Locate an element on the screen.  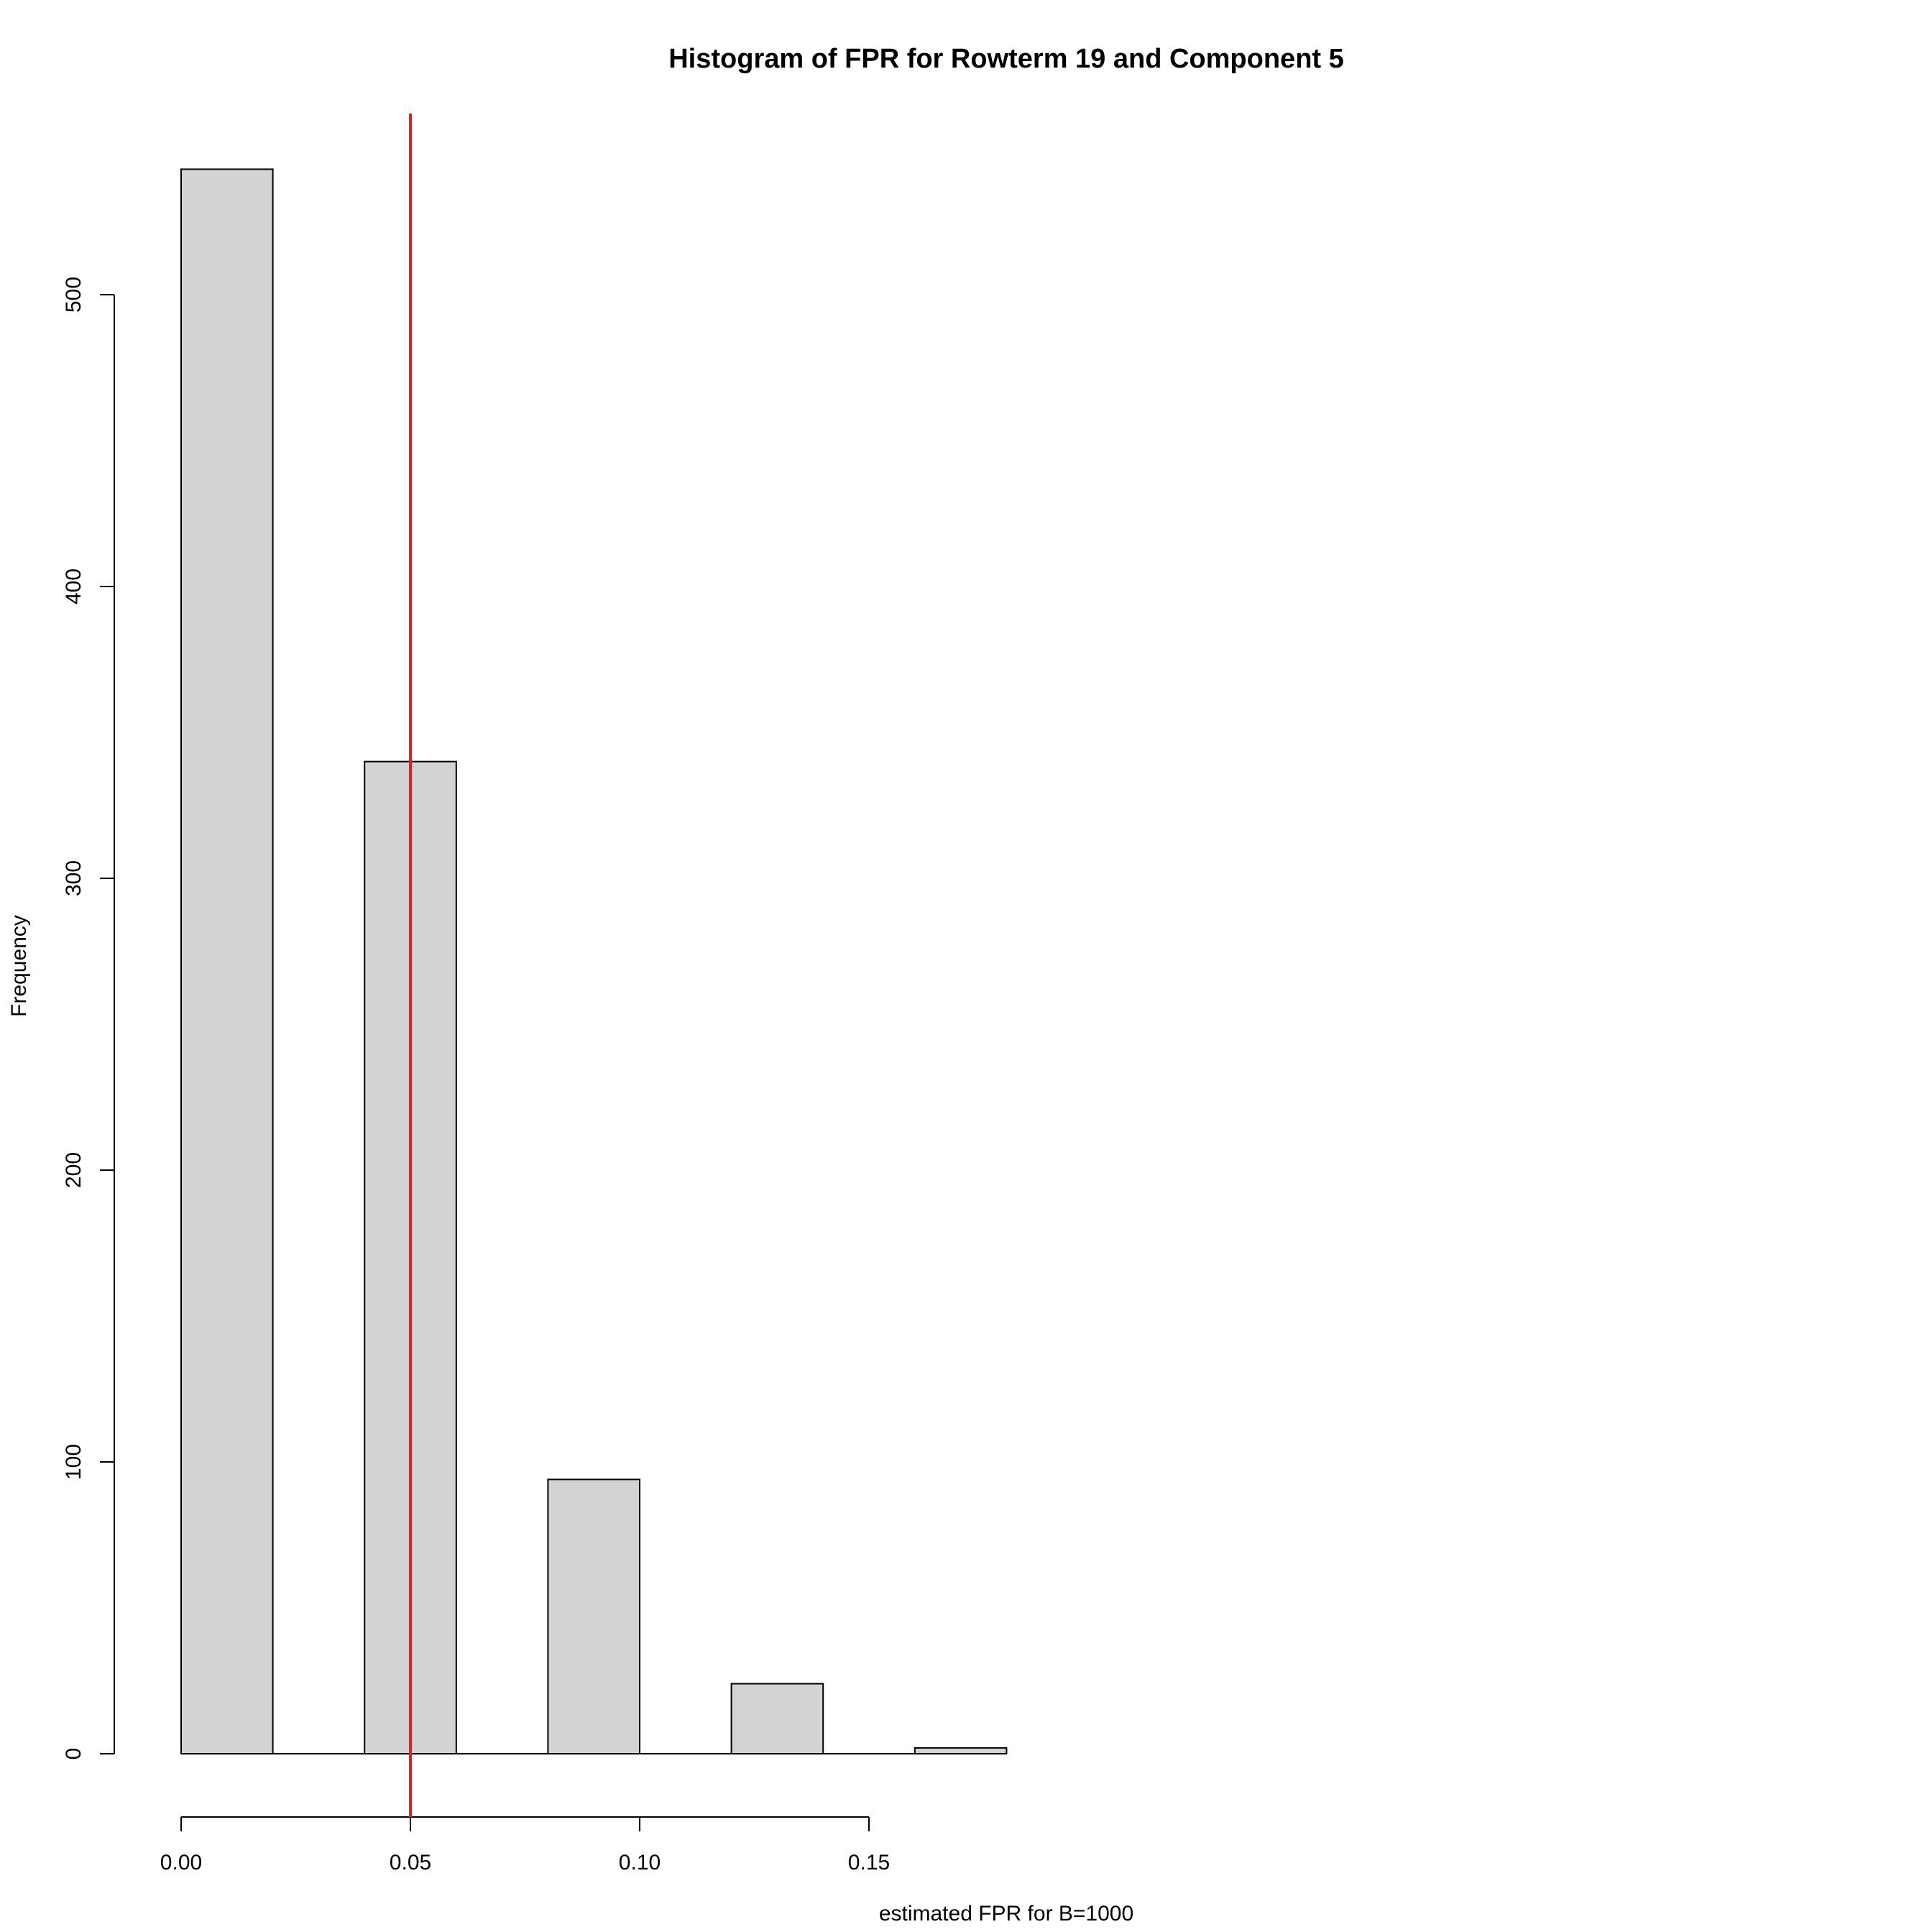
x-tick-label: 0.05 is located at coordinates (410, 1862).